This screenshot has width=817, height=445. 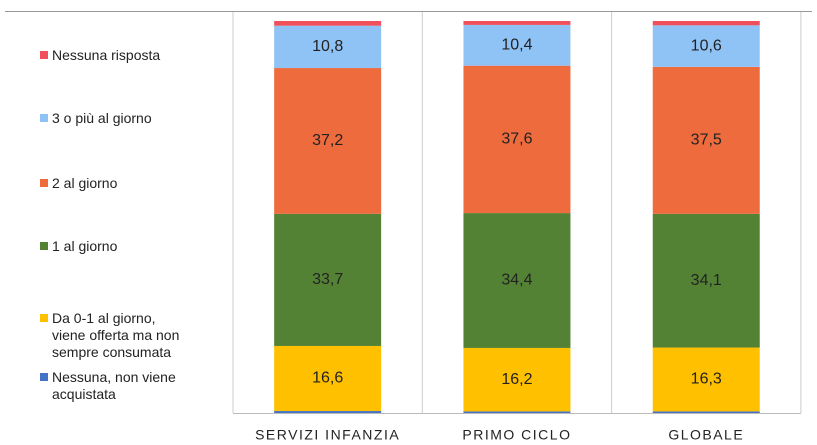 I want to click on legend-label: 1 al giorno, so click(x=85, y=245).